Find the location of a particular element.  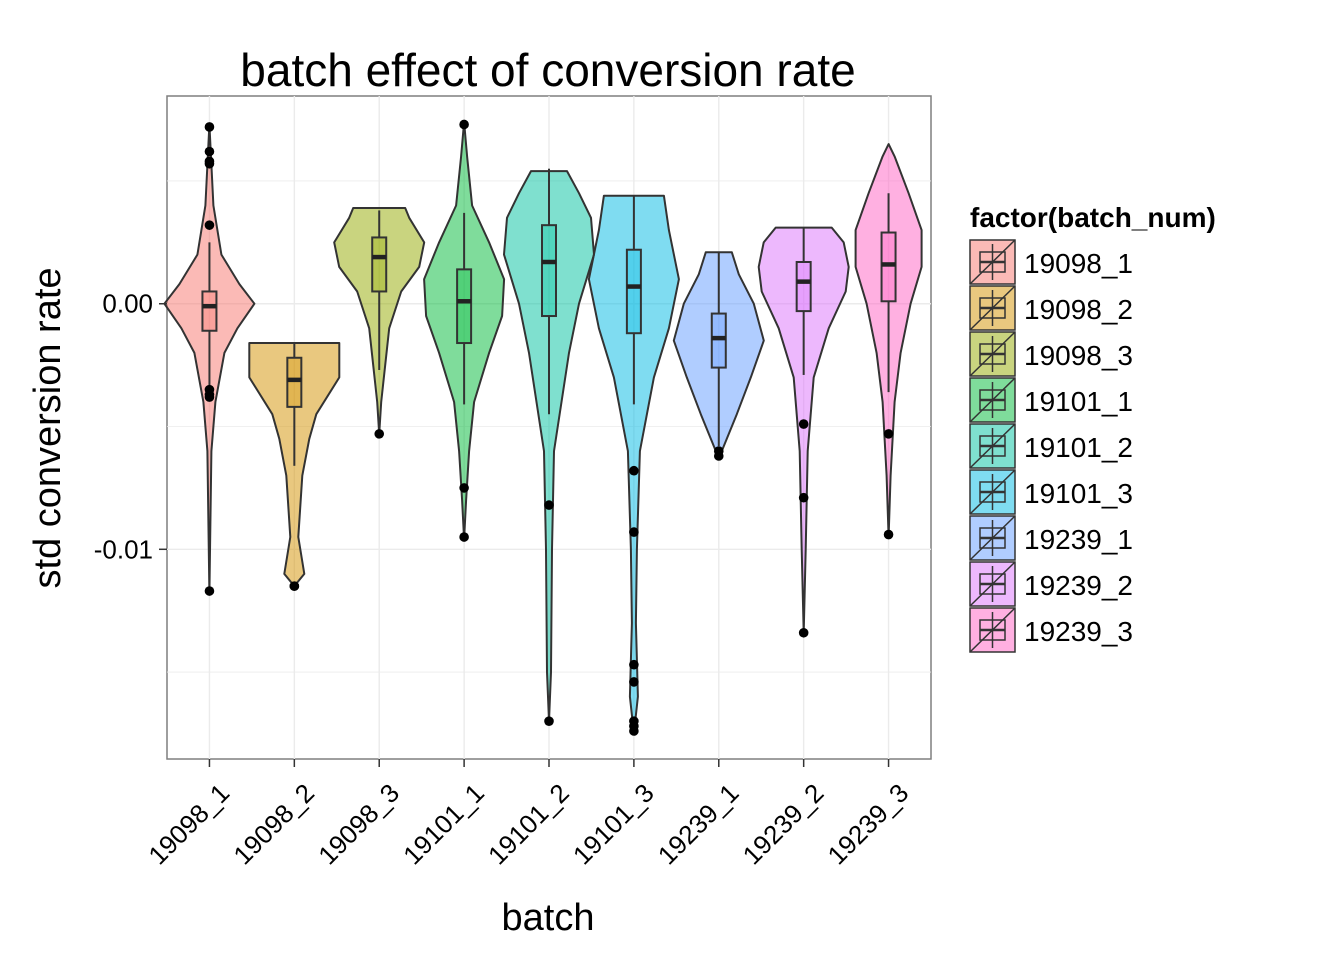

y-axis: 0.00 -0.01 is located at coordinates (130, 426).